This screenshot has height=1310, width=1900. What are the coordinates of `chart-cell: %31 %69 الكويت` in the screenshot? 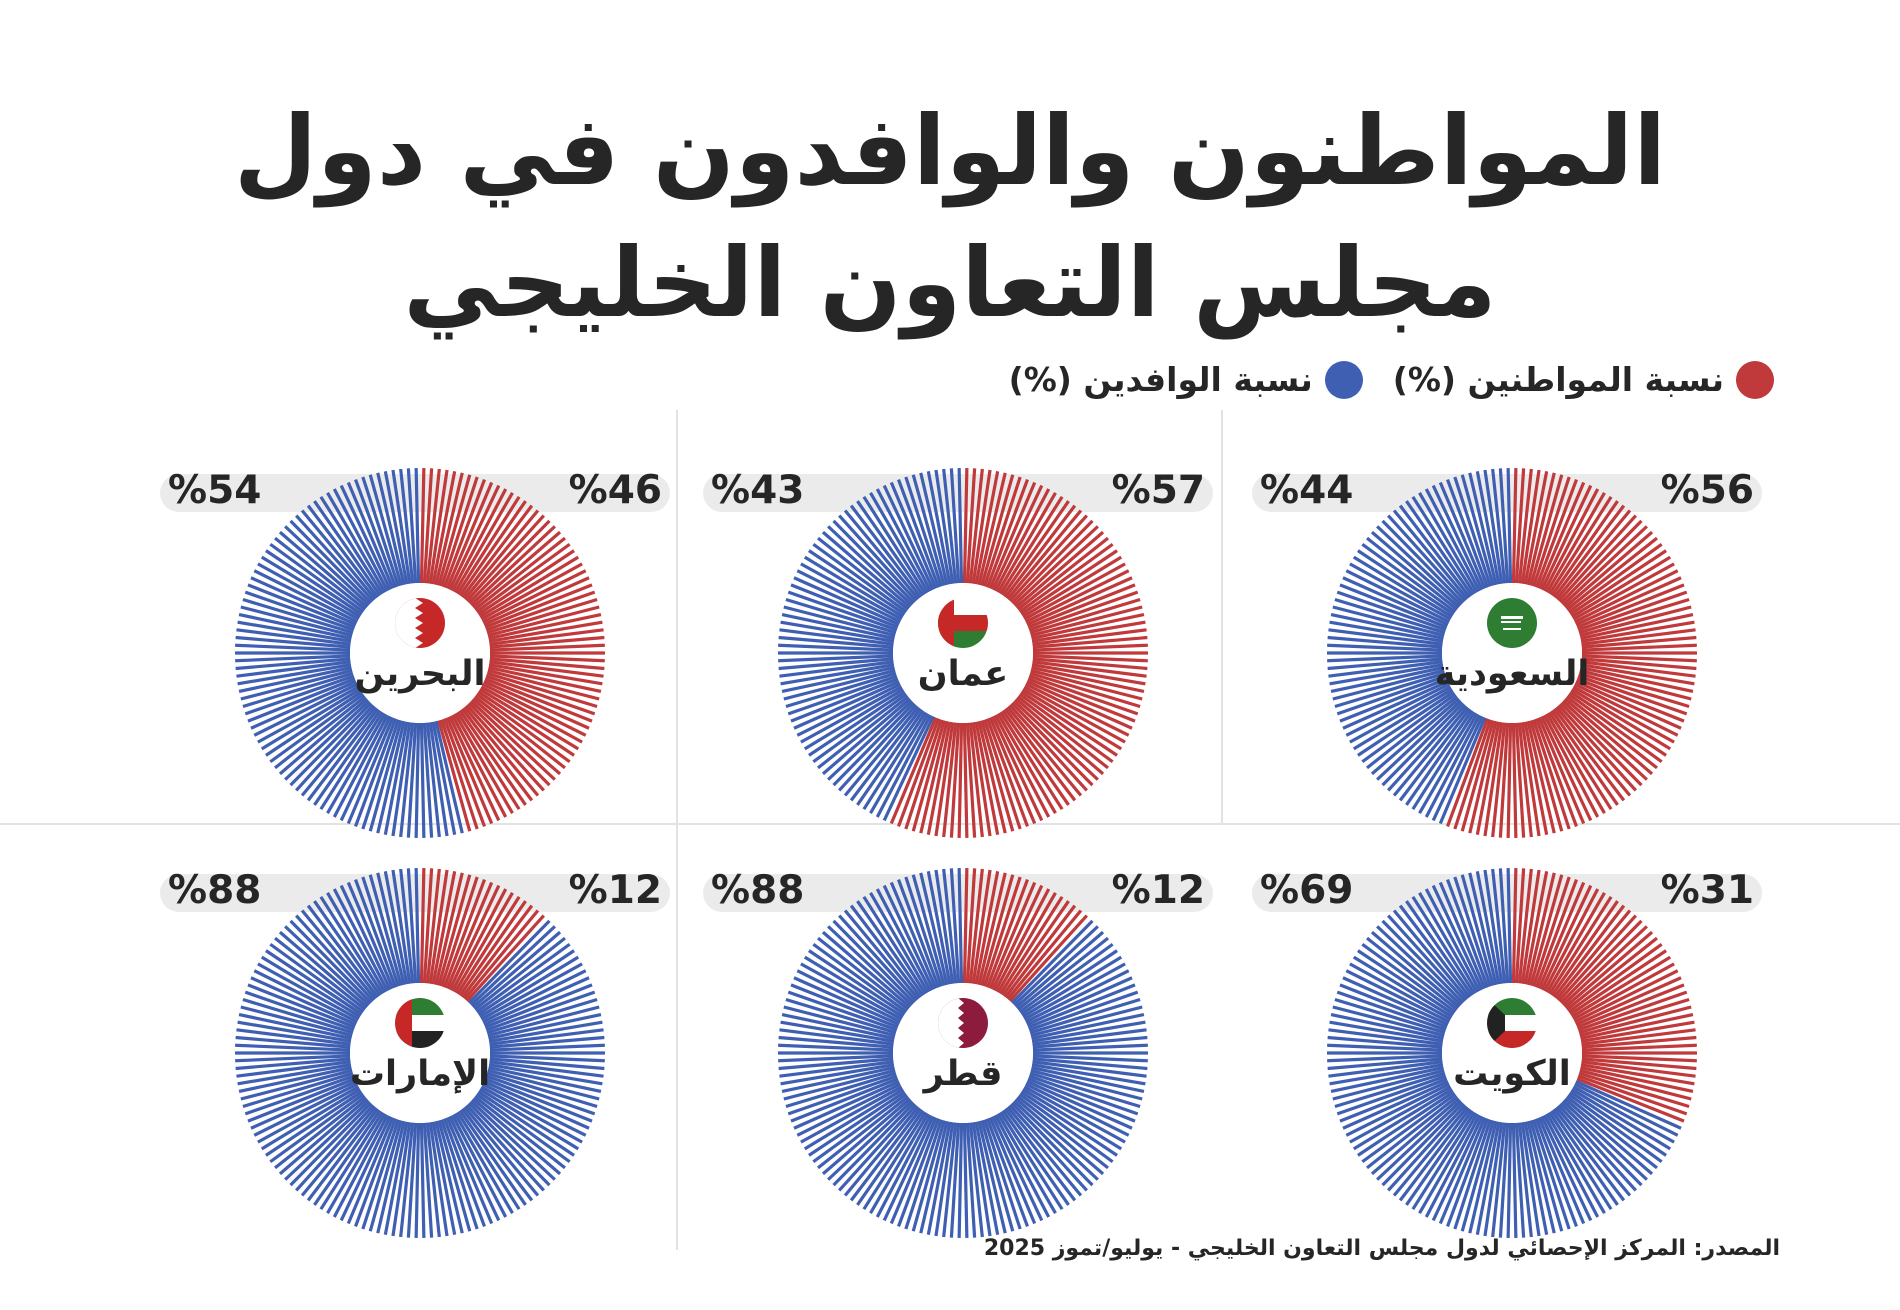 It's located at (1507, 1035).